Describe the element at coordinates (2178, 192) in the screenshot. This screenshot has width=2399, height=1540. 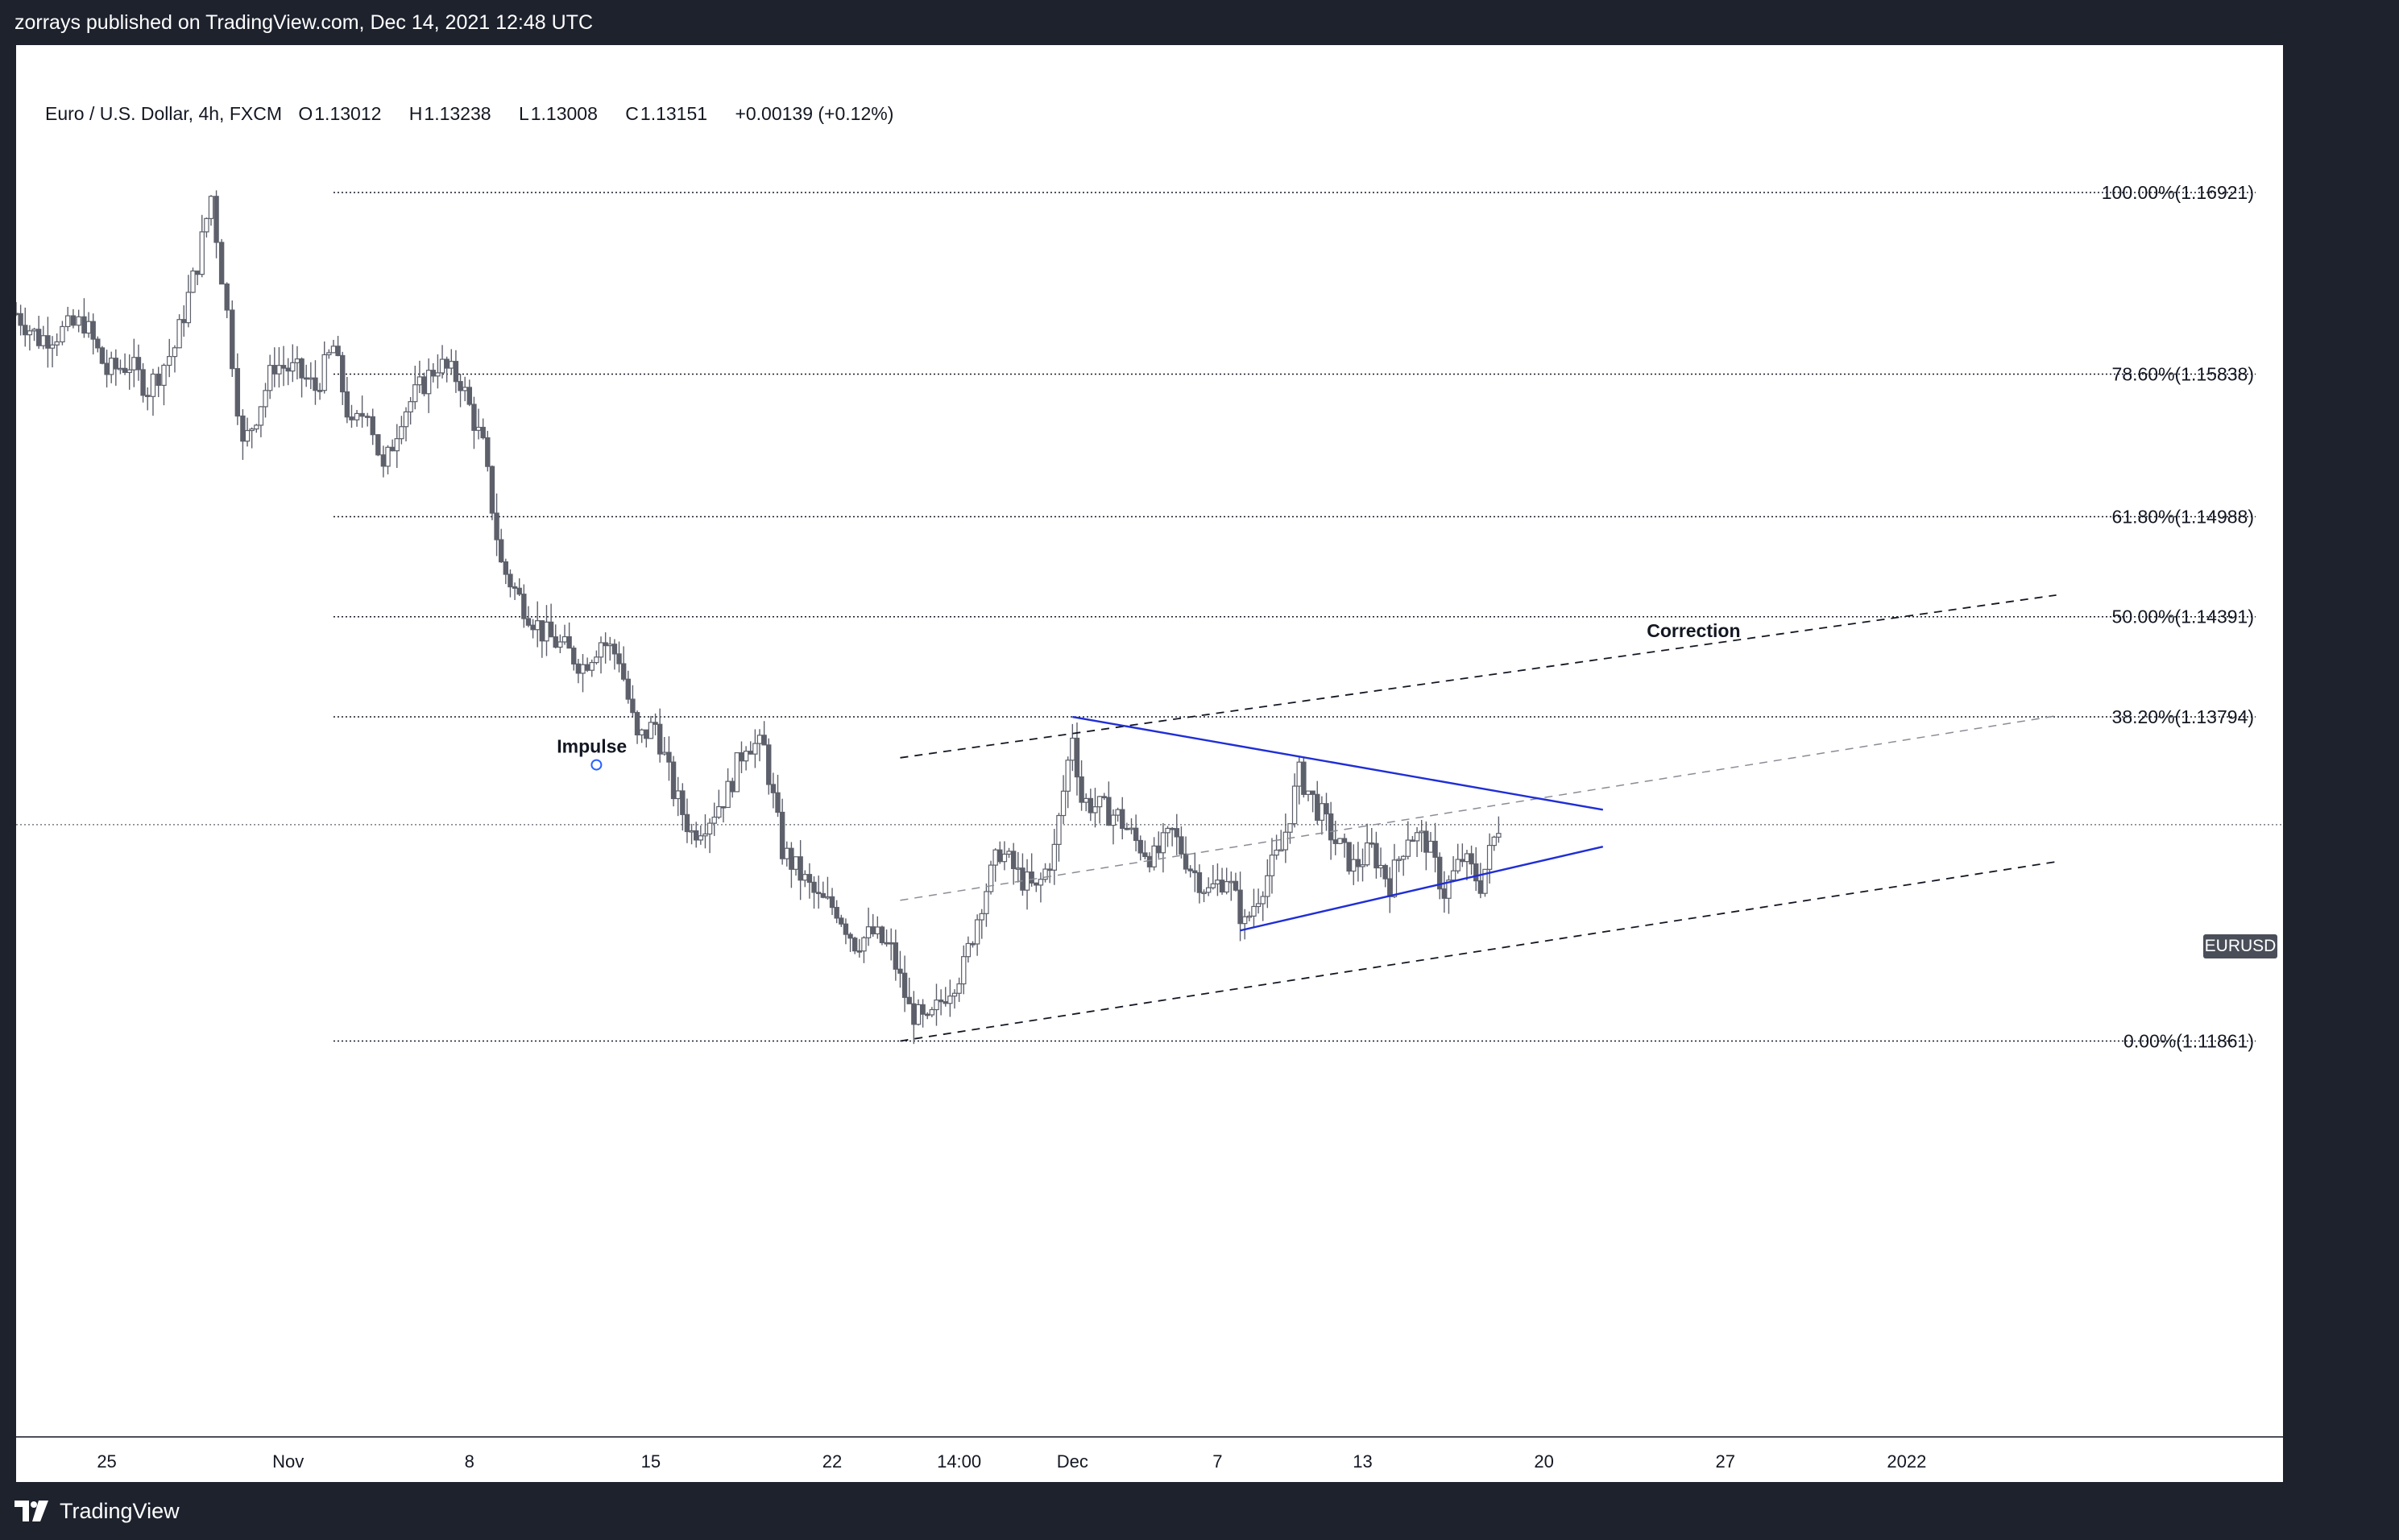
I see `fib-level-label: 100.00%(1.16921)` at that location.